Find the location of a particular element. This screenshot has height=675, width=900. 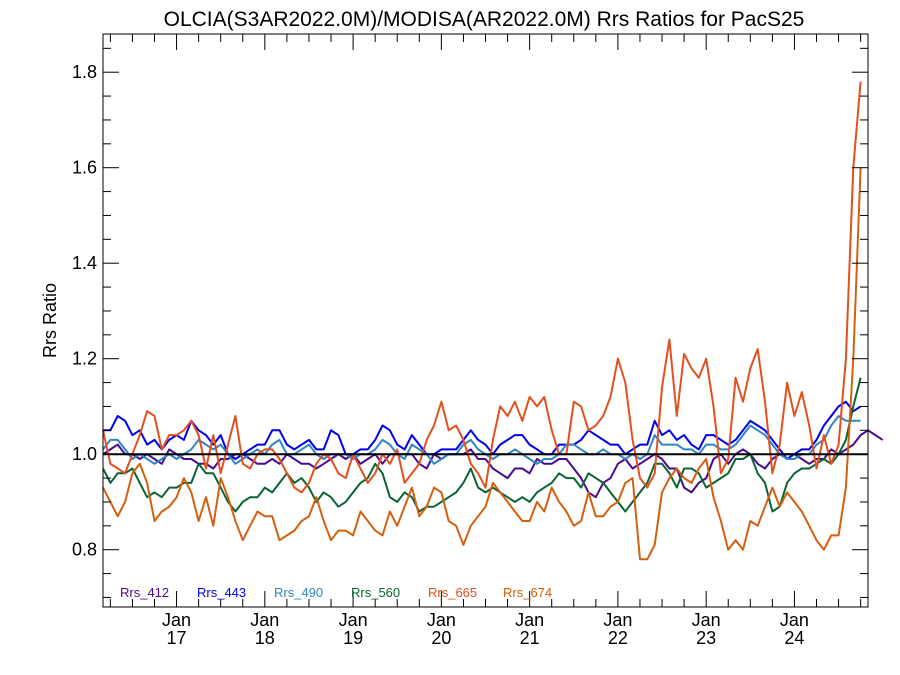

y-tick-label: 1.8 is located at coordinates (84, 72).